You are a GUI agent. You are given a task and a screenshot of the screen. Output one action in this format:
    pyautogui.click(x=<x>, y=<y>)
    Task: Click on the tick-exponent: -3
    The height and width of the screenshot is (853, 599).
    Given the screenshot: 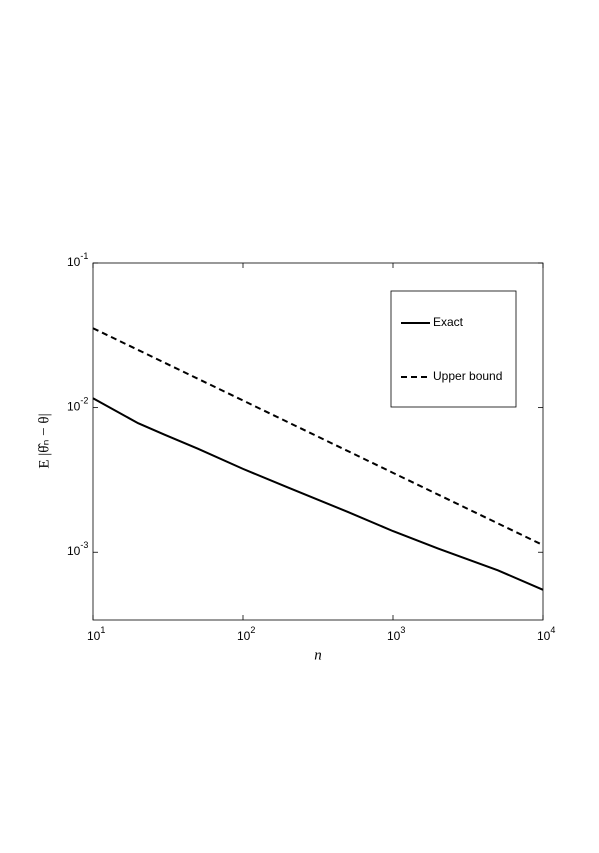 What is the action you would take?
    pyautogui.click(x=84, y=546)
    